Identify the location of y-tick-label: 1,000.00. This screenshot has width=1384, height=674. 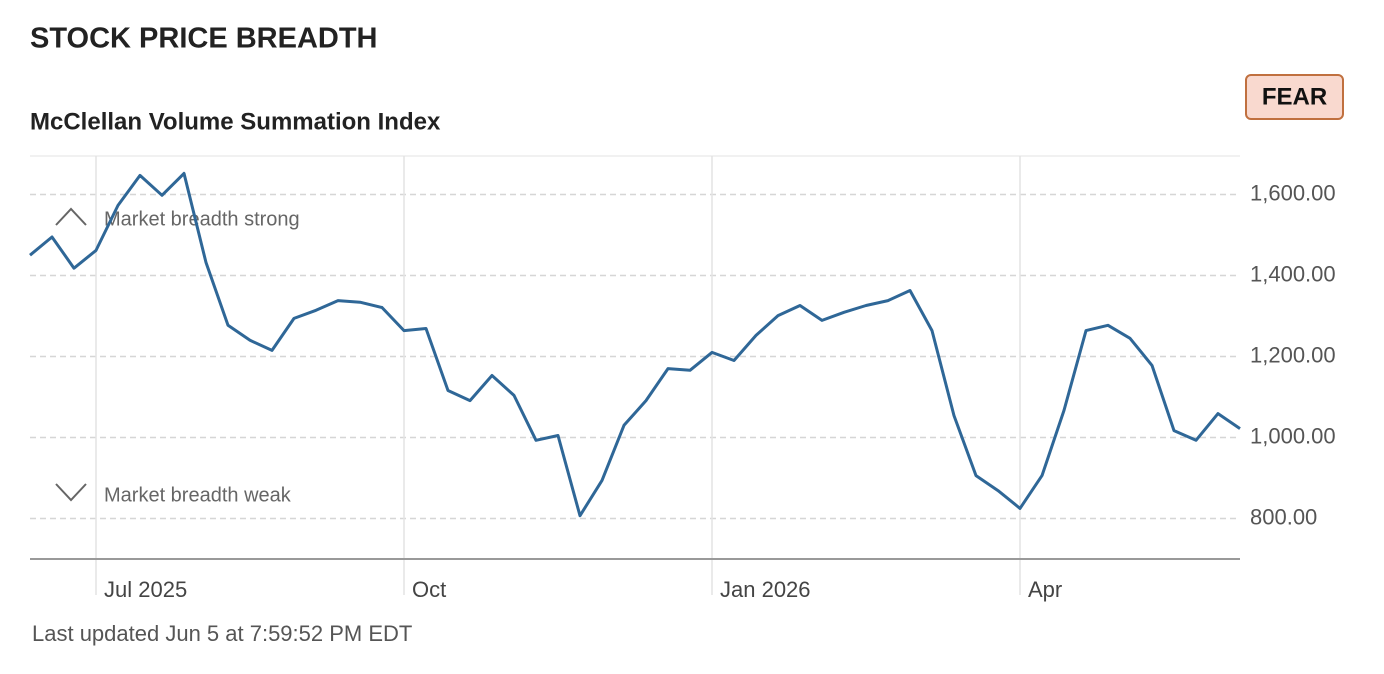
(1293, 435).